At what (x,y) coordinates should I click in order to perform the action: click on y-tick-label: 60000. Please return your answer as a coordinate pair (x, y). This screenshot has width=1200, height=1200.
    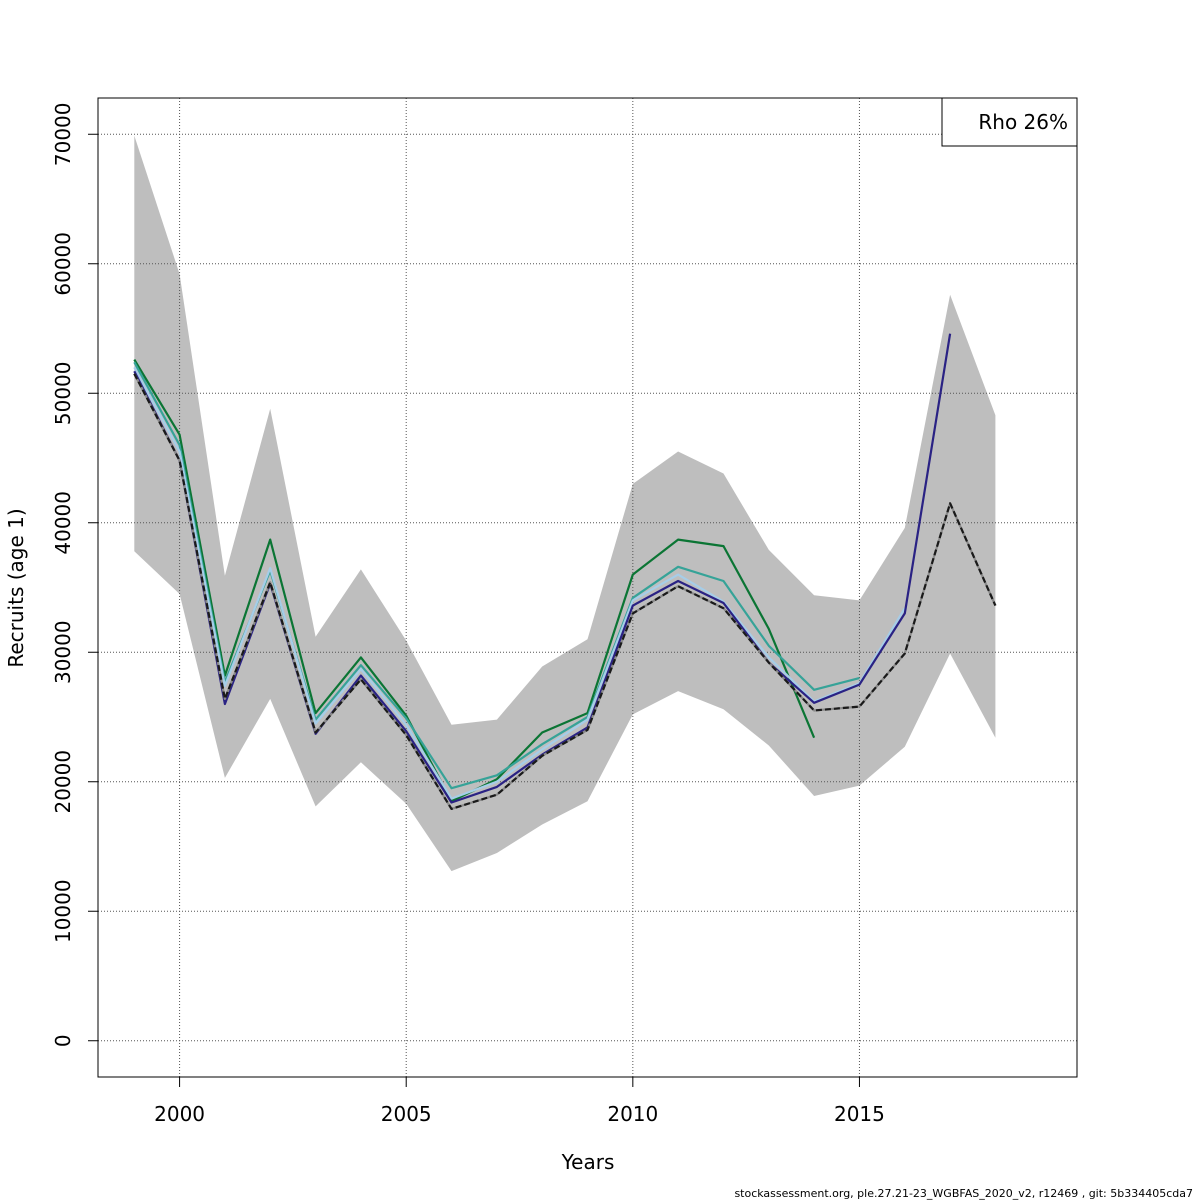
    Looking at the image, I should click on (63, 264).